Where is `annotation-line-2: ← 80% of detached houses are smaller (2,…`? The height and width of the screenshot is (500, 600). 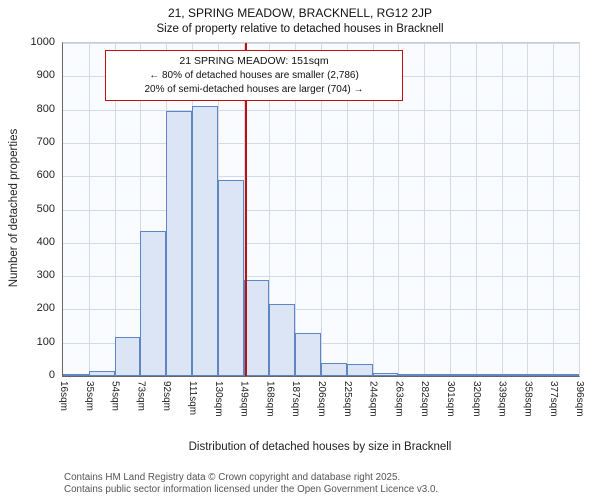 annotation-line-2: ← 80% of detached houses are smaller (2,… is located at coordinates (254, 75).